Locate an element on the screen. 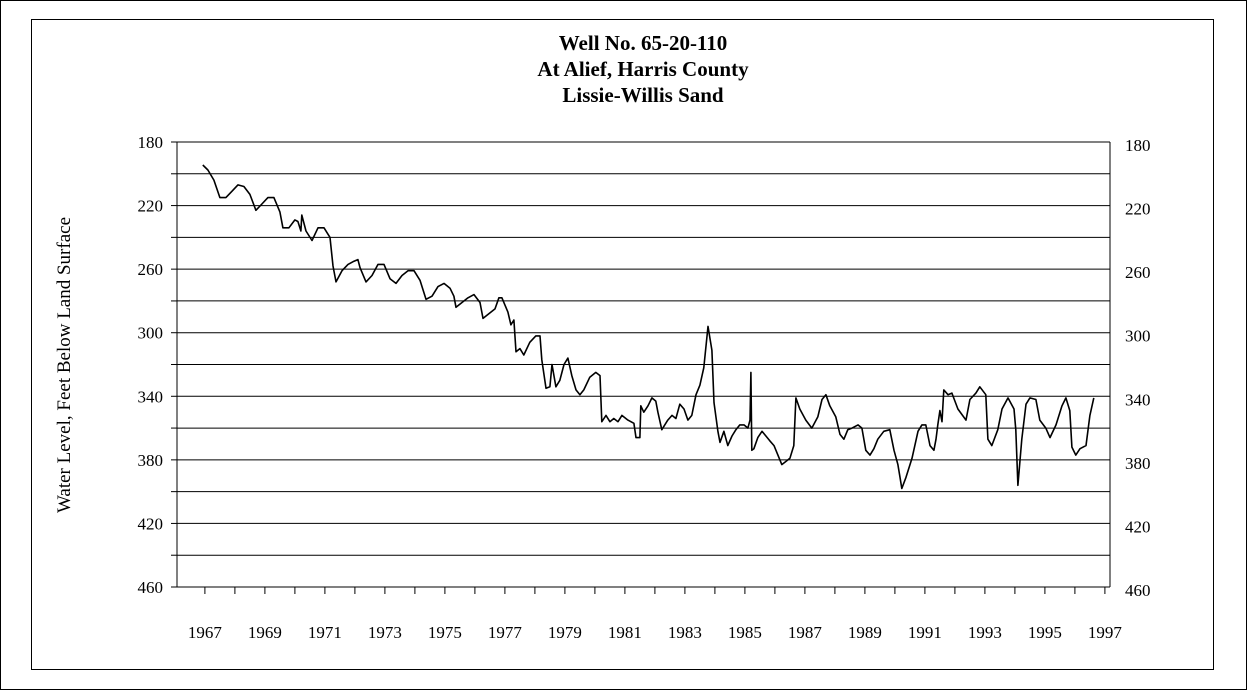  y-tick-label: 460 is located at coordinates (151, 587).